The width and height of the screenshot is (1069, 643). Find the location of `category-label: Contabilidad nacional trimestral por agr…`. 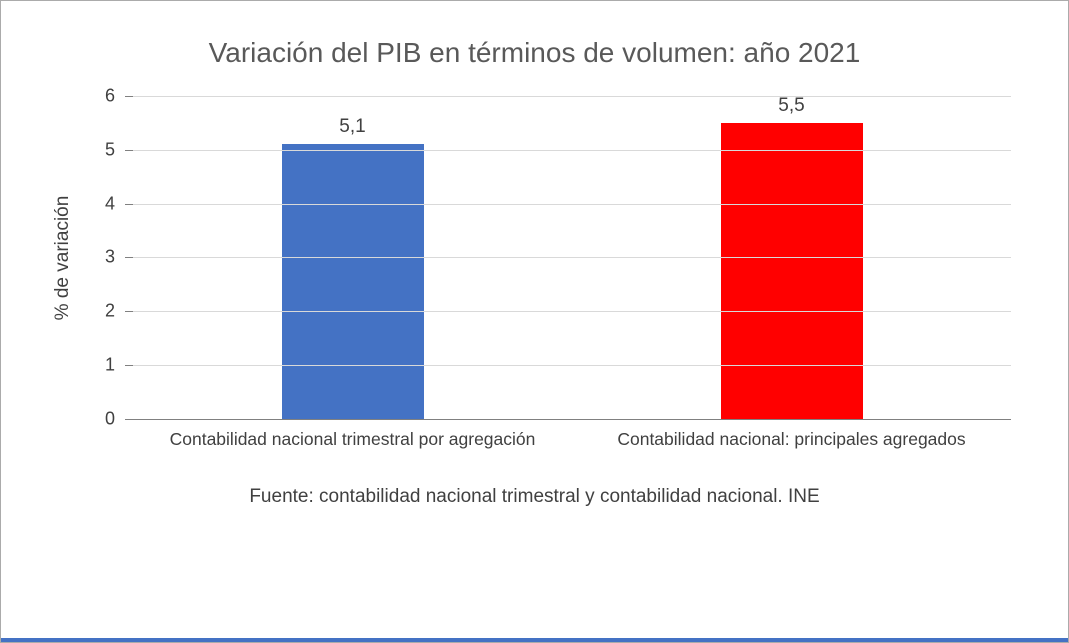

category-label: Contabilidad nacional trimestral por agr… is located at coordinates (352, 438).